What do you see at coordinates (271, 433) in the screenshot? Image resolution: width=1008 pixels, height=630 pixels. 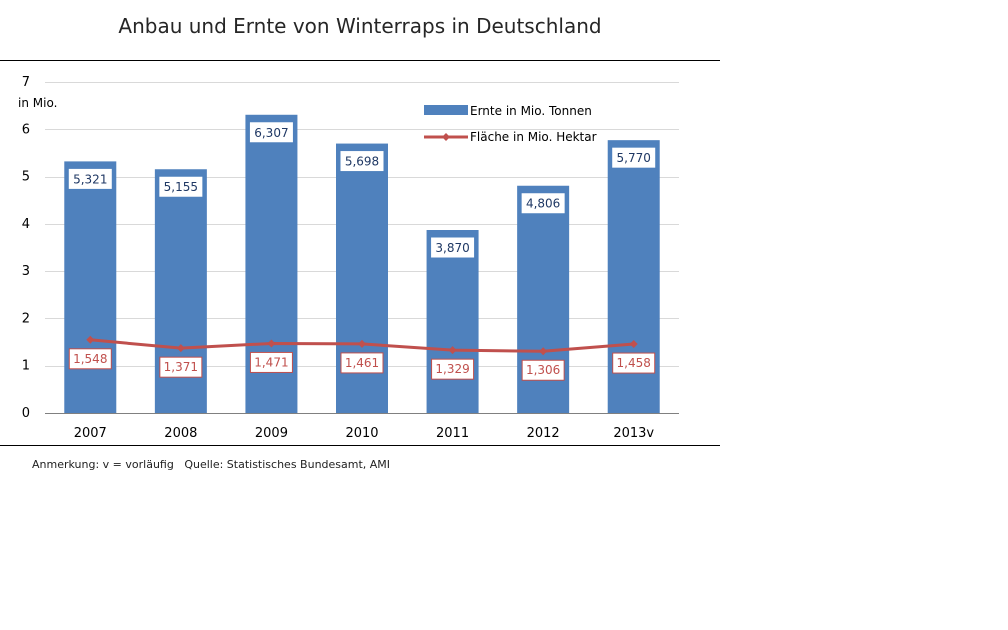 I see `x-tick-label: 2009` at bounding box center [271, 433].